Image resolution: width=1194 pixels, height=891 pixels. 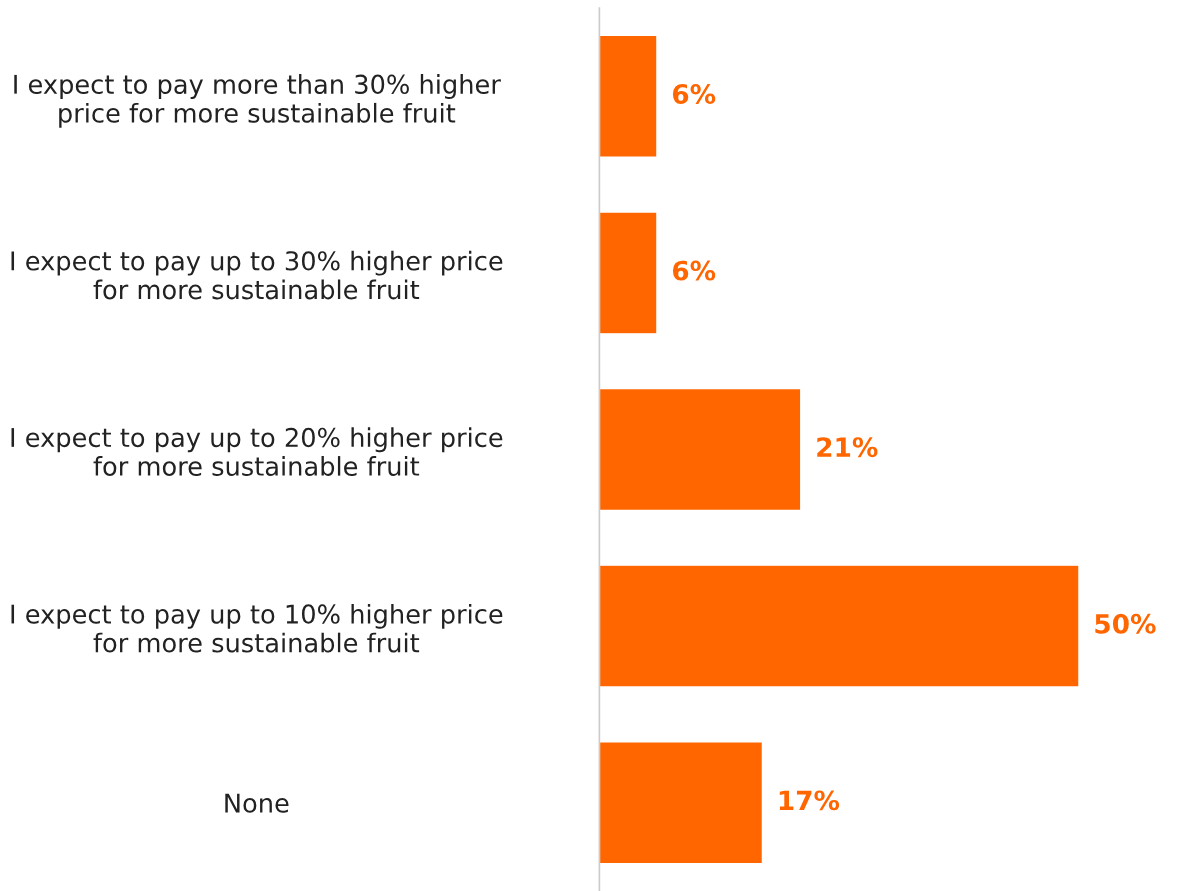 I want to click on data-label: 50%, so click(x=1125, y=623).